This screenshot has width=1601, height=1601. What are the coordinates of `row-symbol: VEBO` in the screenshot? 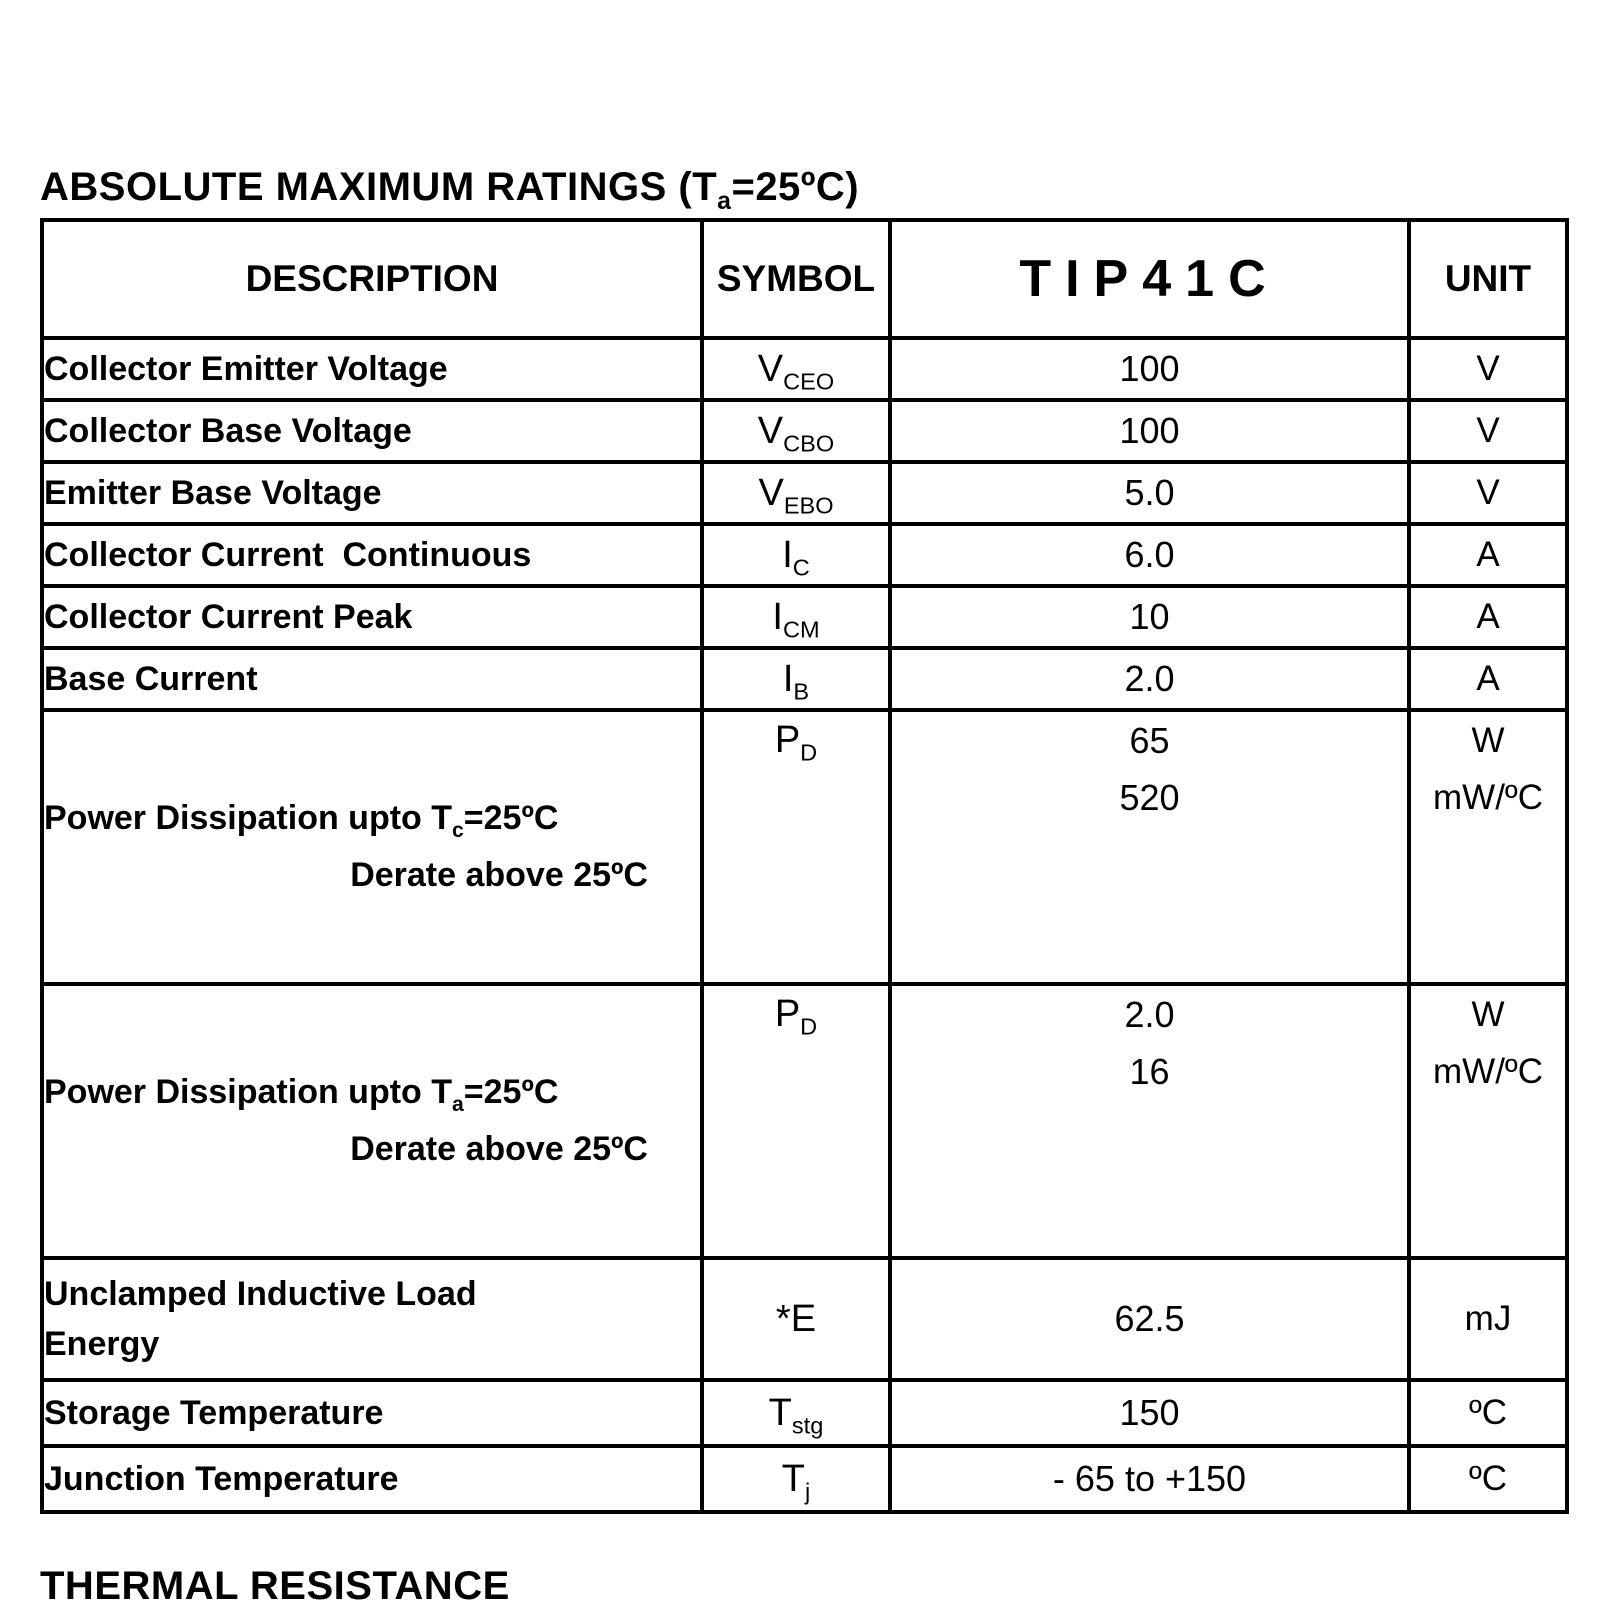 It's located at (796, 493).